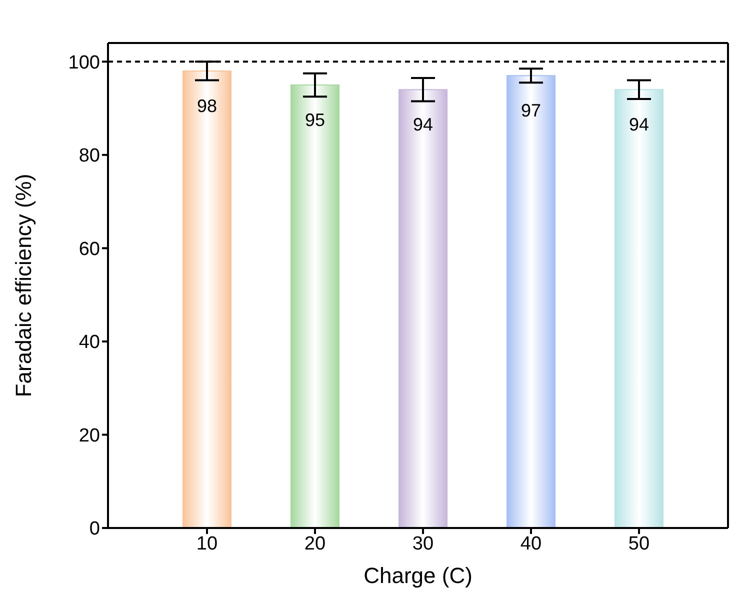 Image resolution: width=740 pixels, height=612 pixels. I want to click on data-label: 97, so click(531, 110).